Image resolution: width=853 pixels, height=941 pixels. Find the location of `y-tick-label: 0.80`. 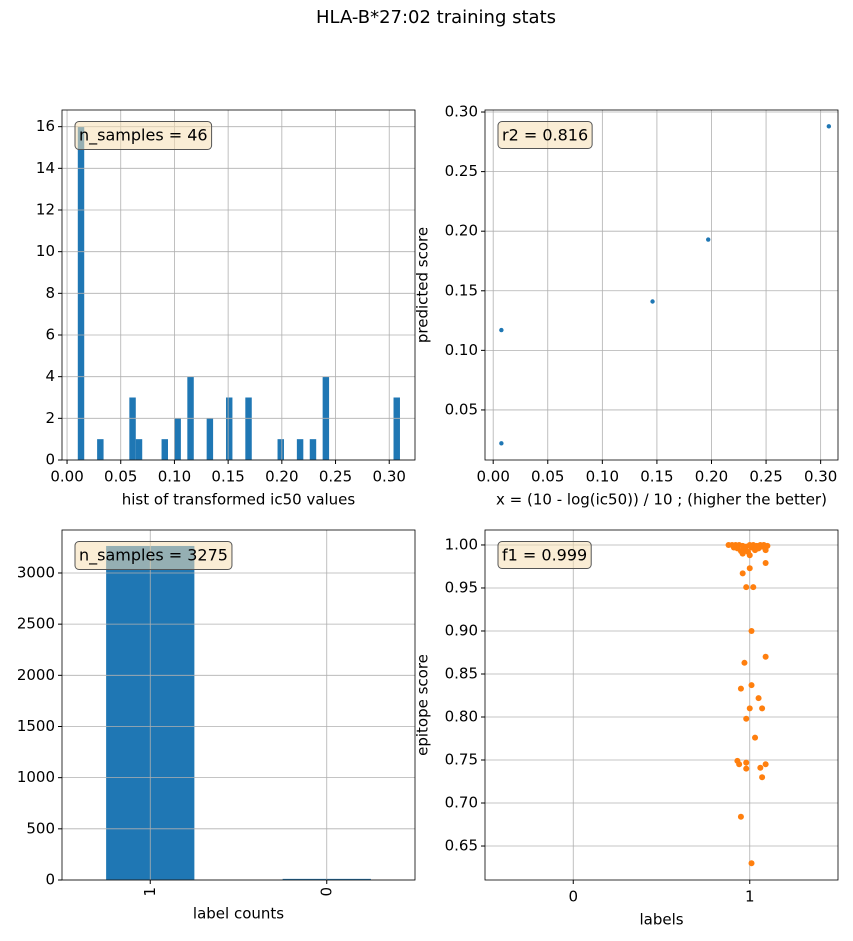

y-tick-label: 0.80 is located at coordinates (461, 716).